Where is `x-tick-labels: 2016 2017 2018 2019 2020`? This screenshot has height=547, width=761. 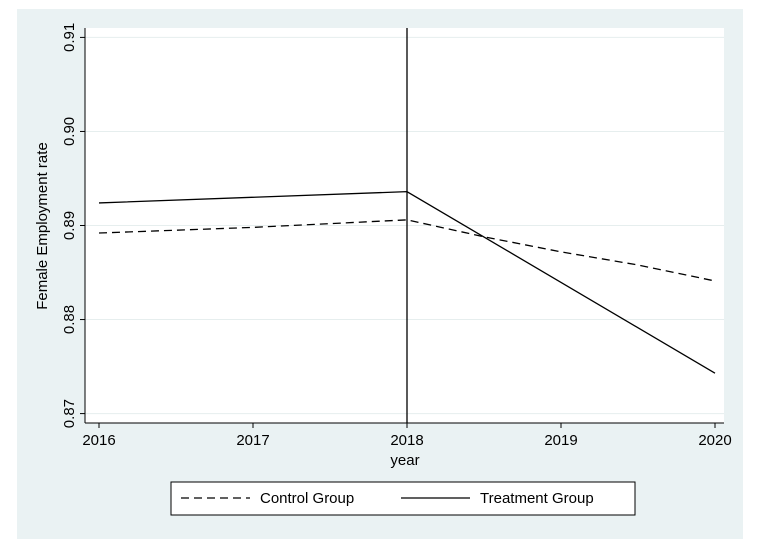
x-tick-labels: 2016 2017 2018 2019 2020 is located at coordinates (407, 436).